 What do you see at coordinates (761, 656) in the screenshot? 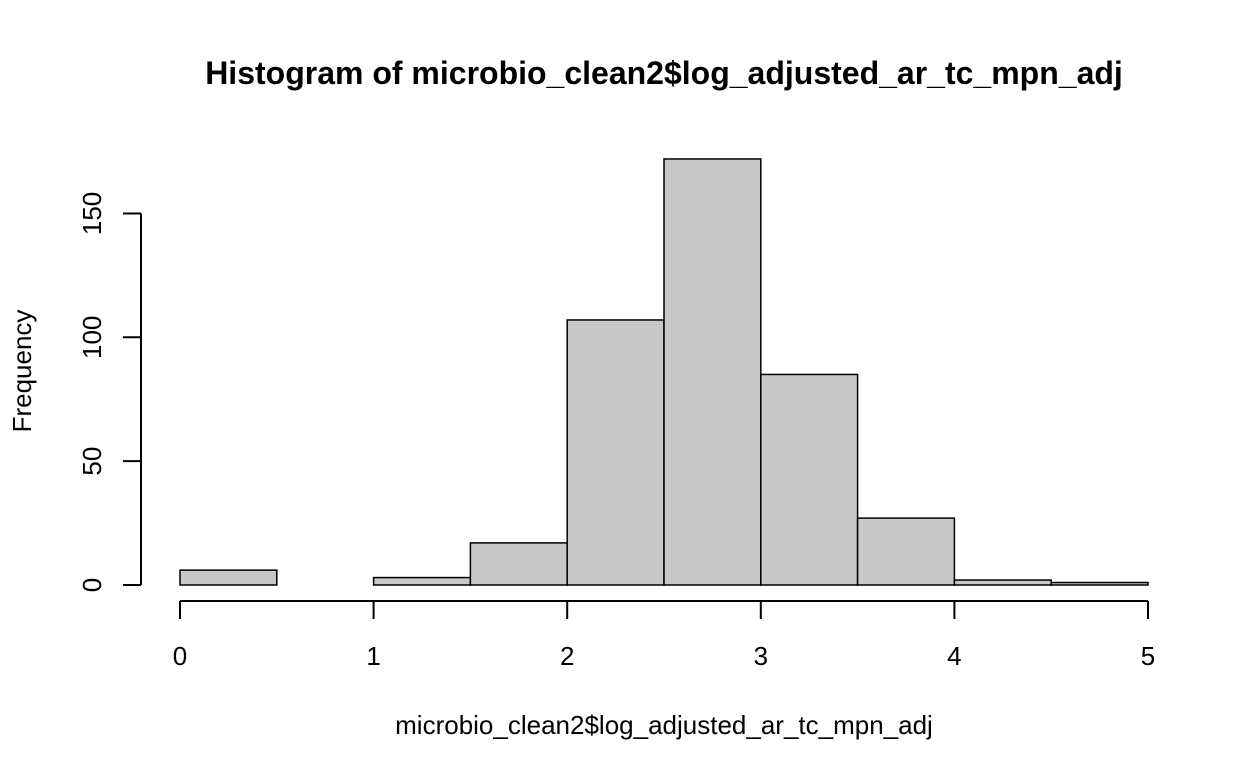
I see `x-tick-label: 3` at bounding box center [761, 656].